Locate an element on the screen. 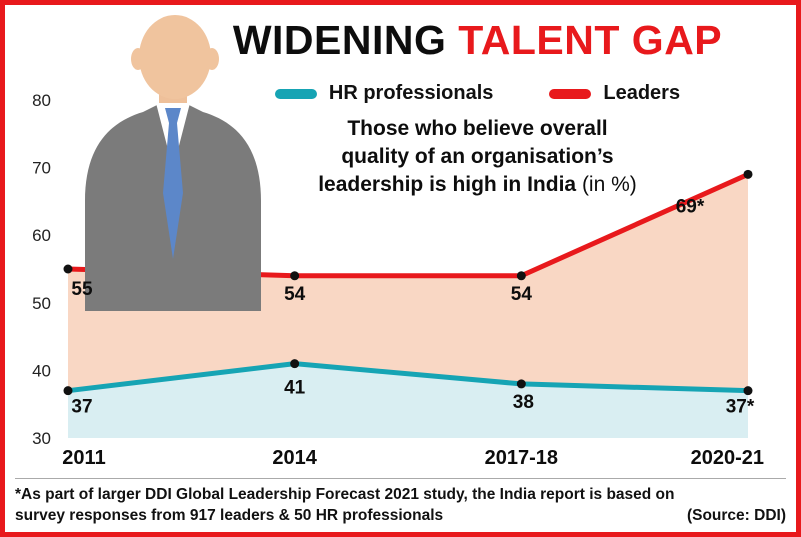 Image resolution: width=801 pixels, height=537 pixels. description-line: Those who believe overall is located at coordinates (477, 128).